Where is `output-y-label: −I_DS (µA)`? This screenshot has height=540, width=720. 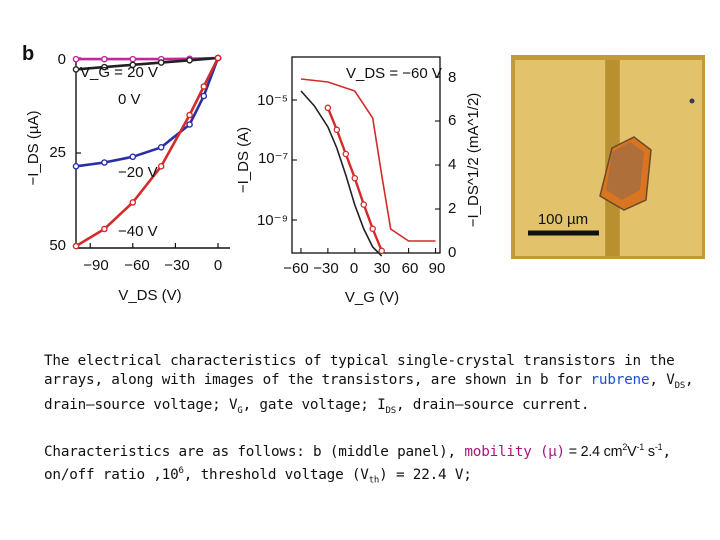 output-y-label: −I_DS (µA) is located at coordinates (33, 148).